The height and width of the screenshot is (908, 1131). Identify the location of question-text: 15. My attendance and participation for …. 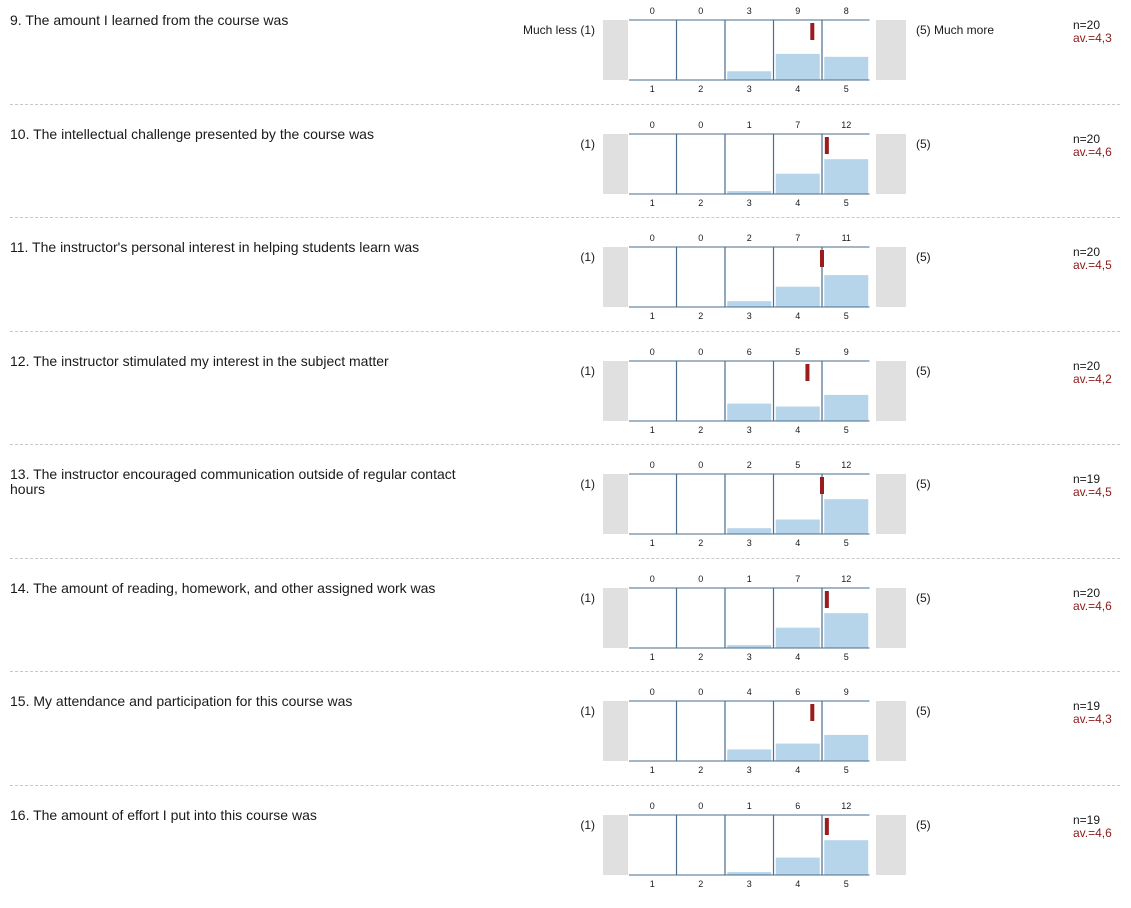
(181, 701).